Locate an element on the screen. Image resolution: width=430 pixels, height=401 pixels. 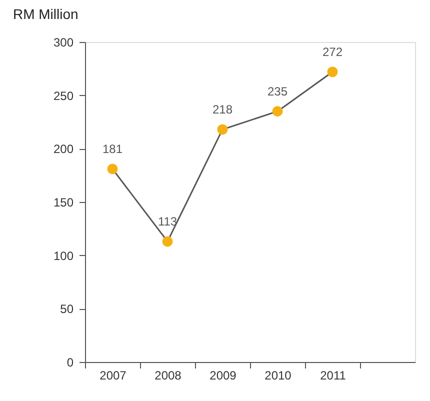
y-tick-label: 200 is located at coordinates (63, 149).